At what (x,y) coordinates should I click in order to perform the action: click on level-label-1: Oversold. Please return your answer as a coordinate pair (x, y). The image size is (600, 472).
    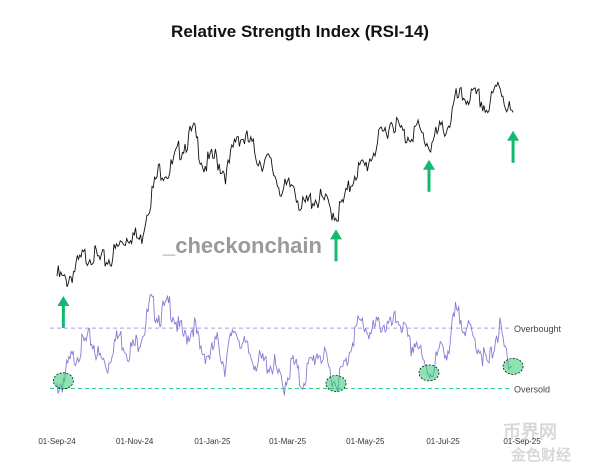
    Looking at the image, I should click on (532, 389).